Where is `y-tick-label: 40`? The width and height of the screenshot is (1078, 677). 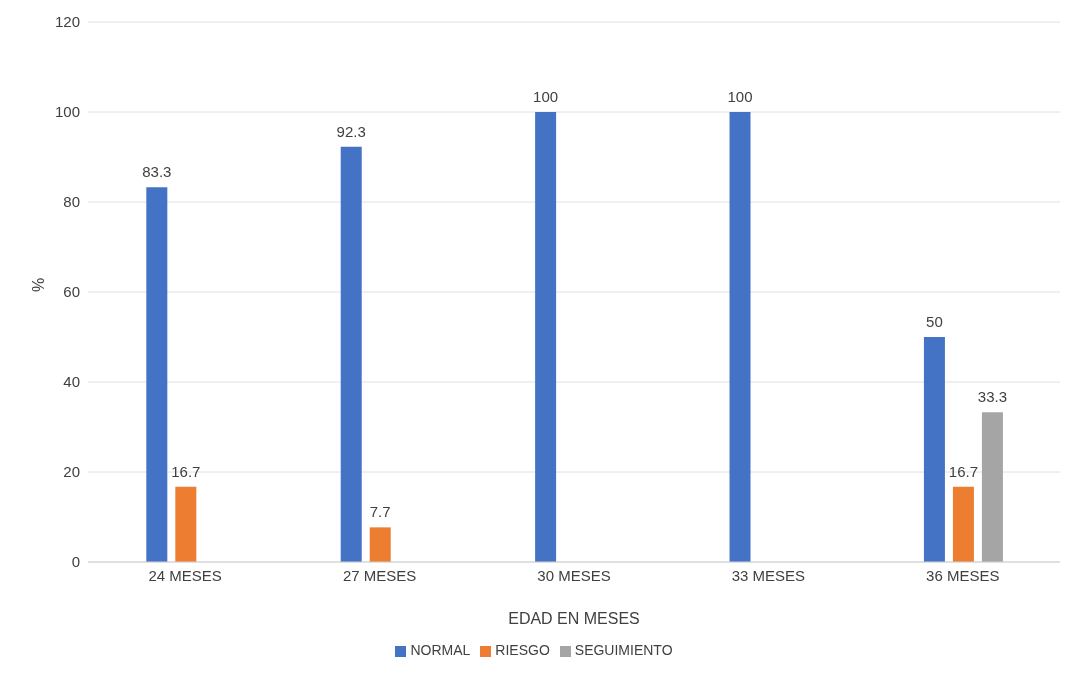
y-tick-label: 40 is located at coordinates (71, 382).